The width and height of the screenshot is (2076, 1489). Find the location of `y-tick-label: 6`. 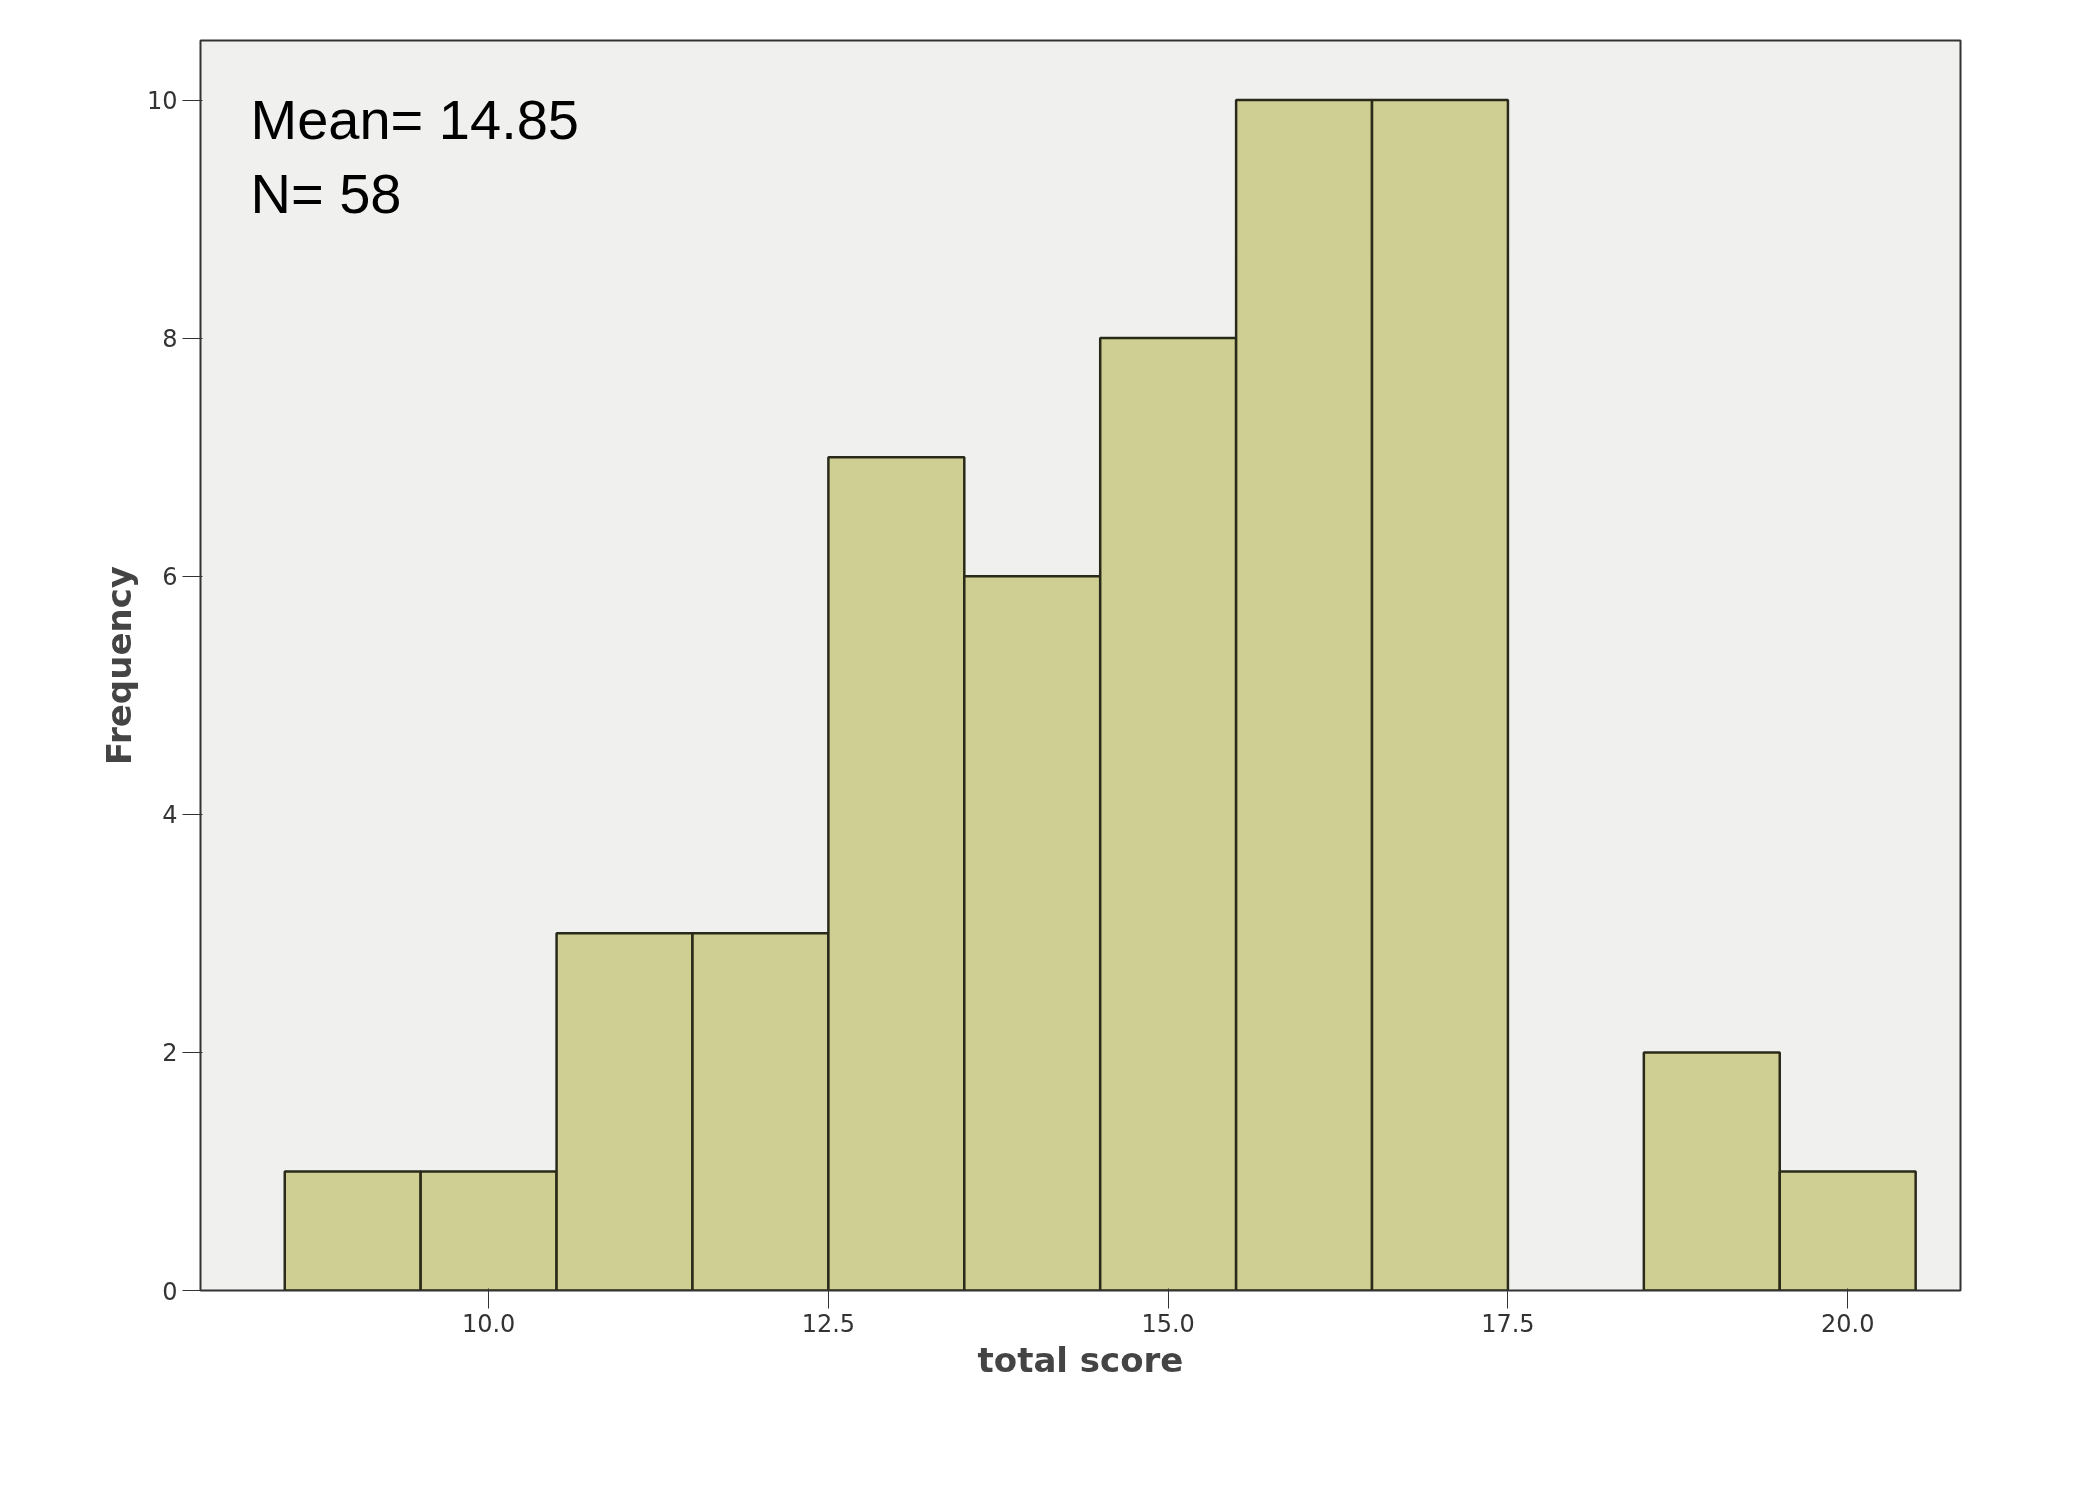

y-tick-label: 6 is located at coordinates (170, 577).